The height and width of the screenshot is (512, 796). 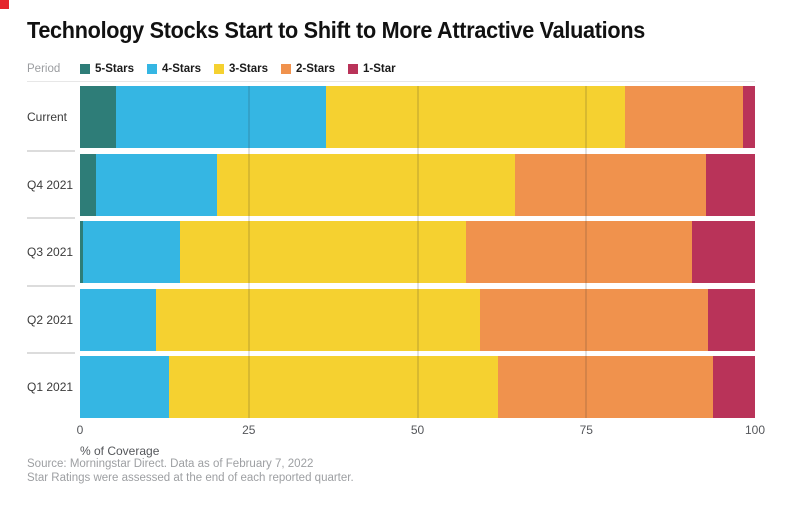 What do you see at coordinates (610, 184) in the screenshot?
I see `segment-2-stars-q4-2021` at bounding box center [610, 184].